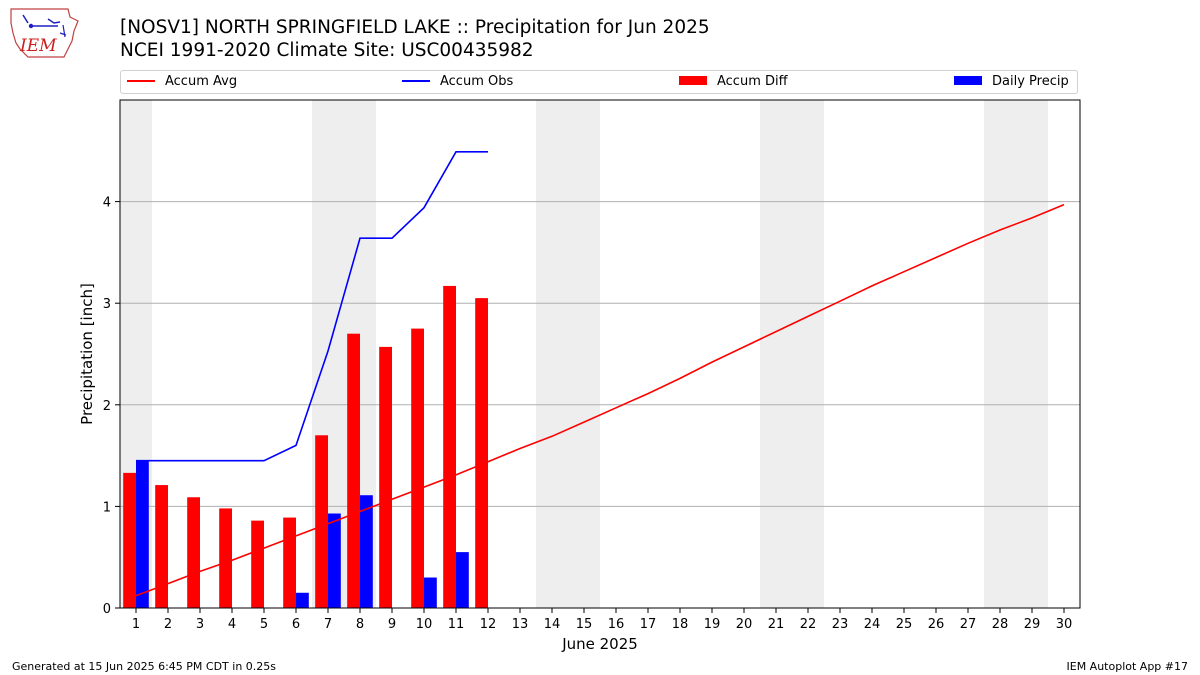  Describe the element at coordinates (712, 624) in the screenshot. I see `x-tick-label-19: 19` at that location.